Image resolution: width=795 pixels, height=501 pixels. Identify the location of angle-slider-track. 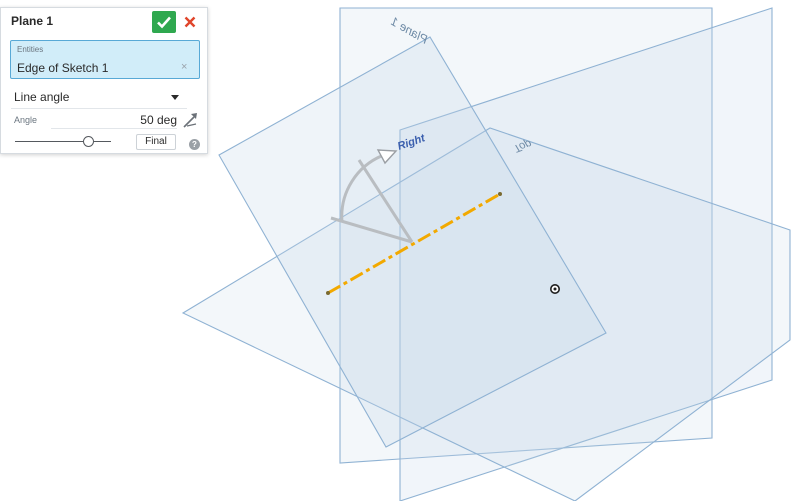
(63, 141).